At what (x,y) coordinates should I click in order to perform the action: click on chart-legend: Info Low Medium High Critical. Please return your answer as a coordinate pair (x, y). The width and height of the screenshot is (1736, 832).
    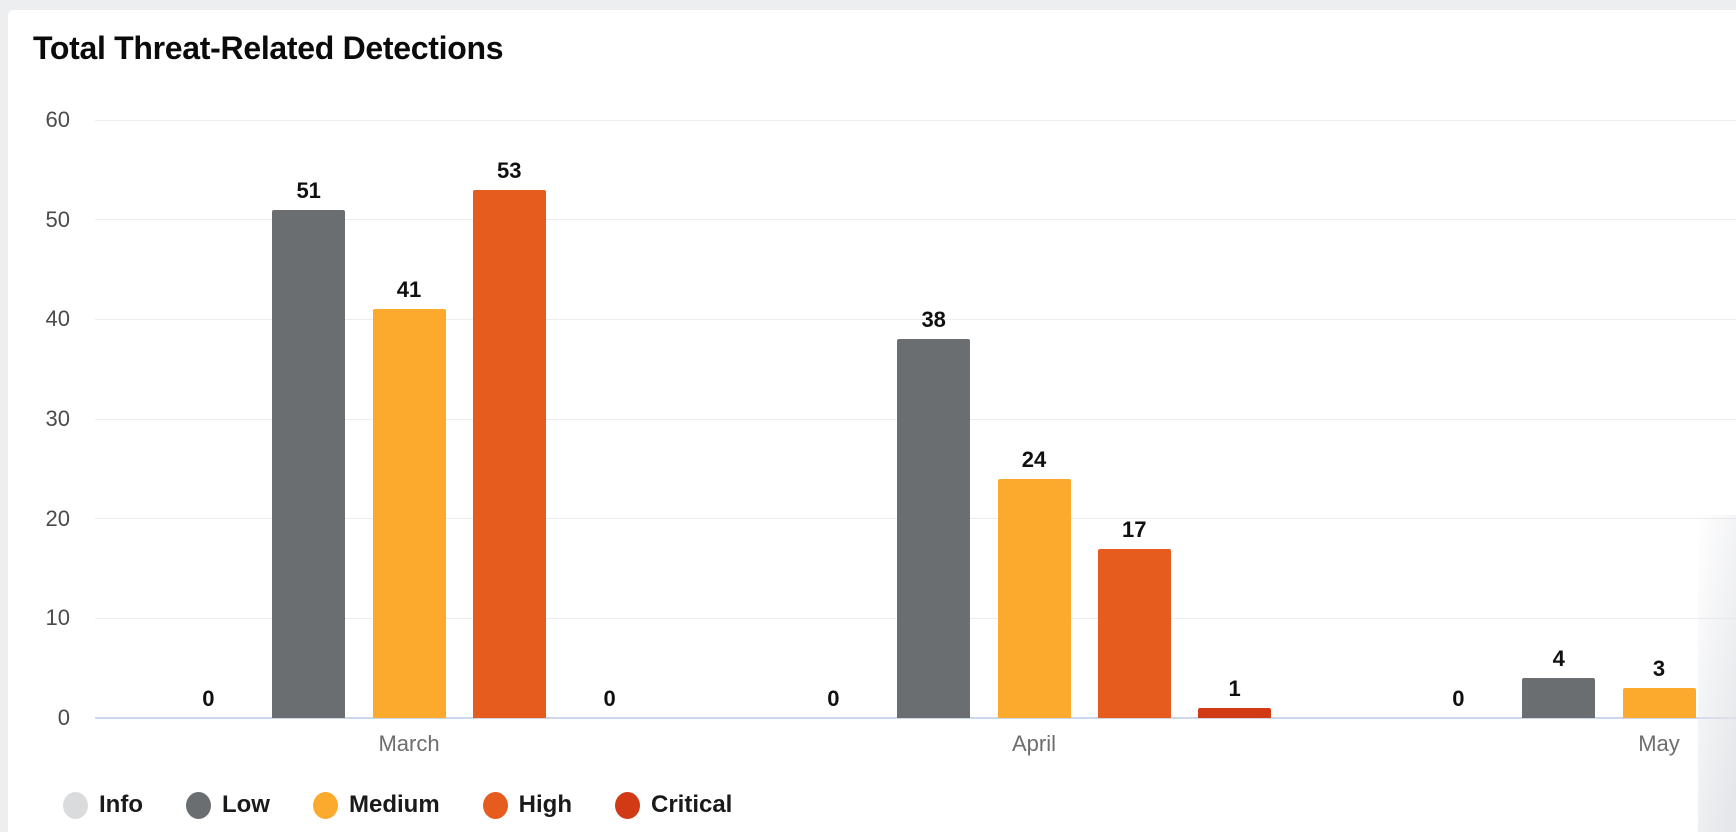
    Looking at the image, I should click on (397, 805).